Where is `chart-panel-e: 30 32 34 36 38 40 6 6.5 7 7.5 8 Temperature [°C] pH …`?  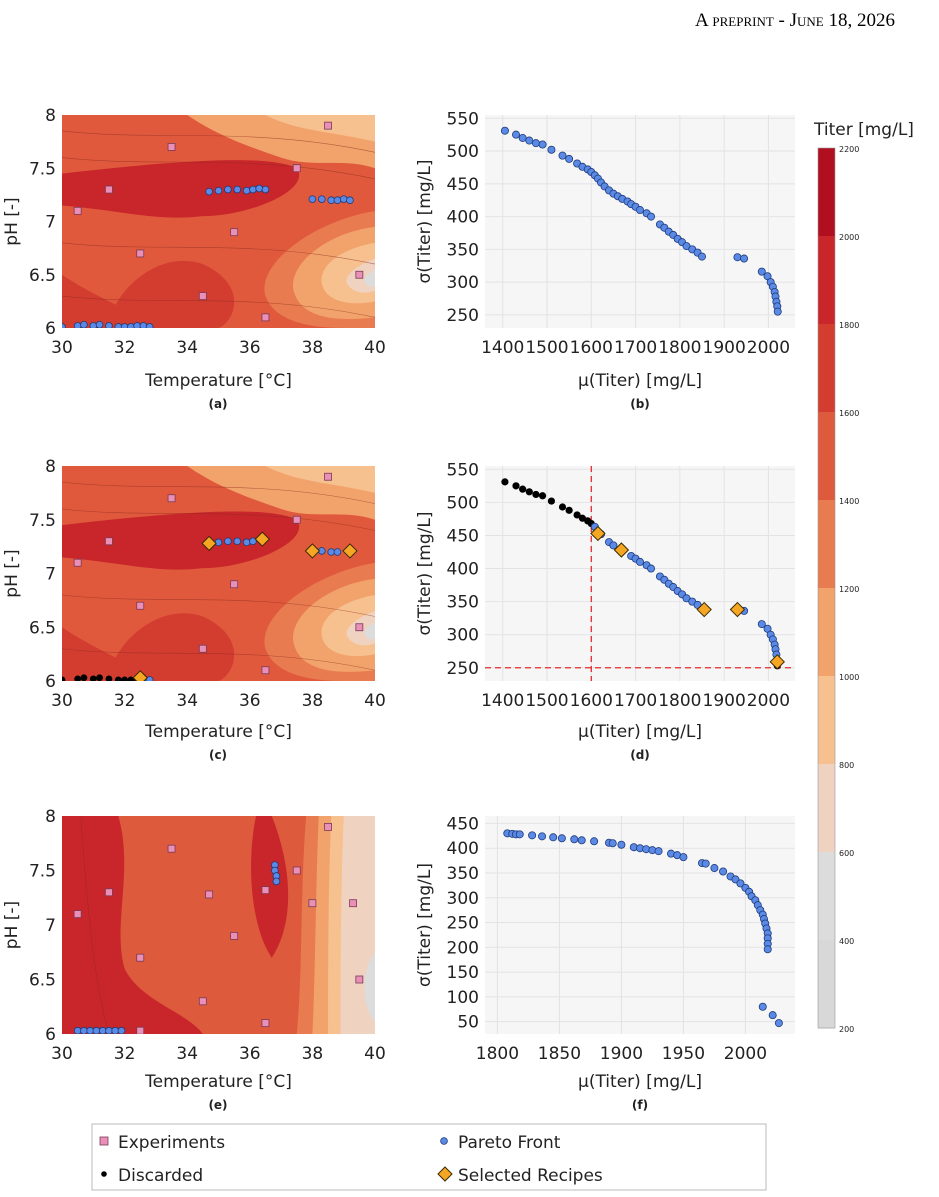 chart-panel-e: 30 32 34 36 38 40 6 6.5 7 7.5 8 Temperature [°C] pH … is located at coordinates (194, 959).